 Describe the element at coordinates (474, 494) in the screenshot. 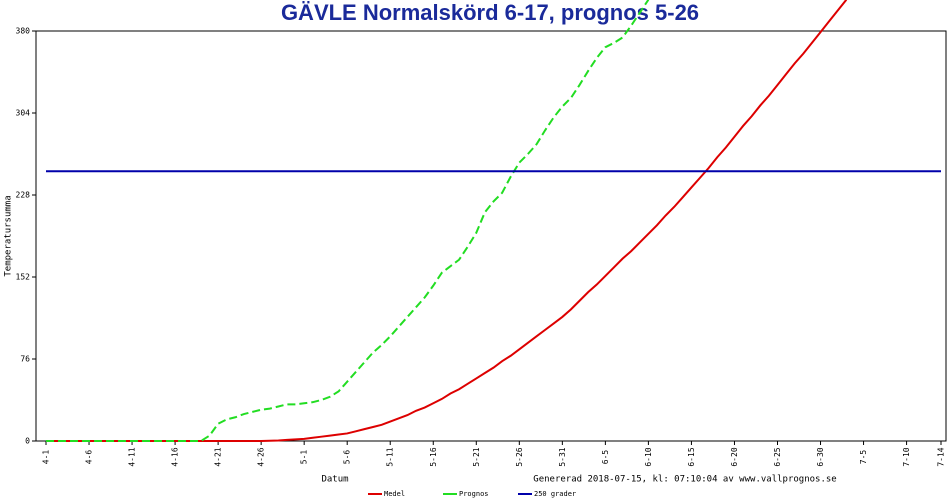

I see `legend-label: Prognos` at that location.